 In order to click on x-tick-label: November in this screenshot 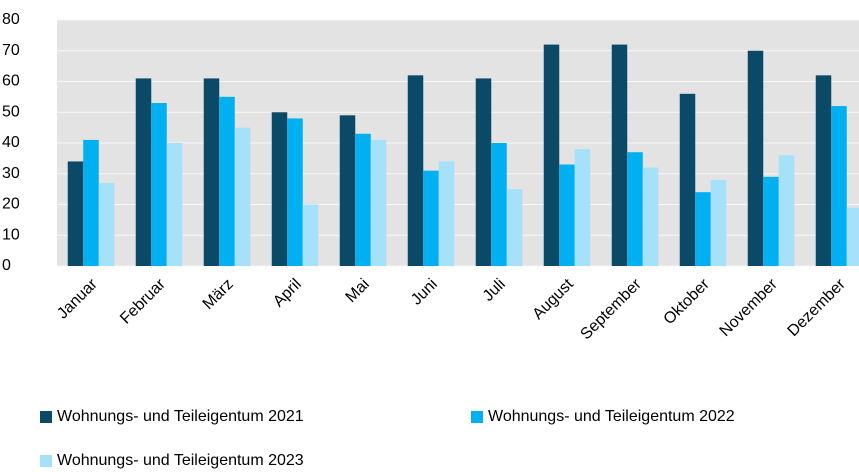, I will do `click(749, 307)`.